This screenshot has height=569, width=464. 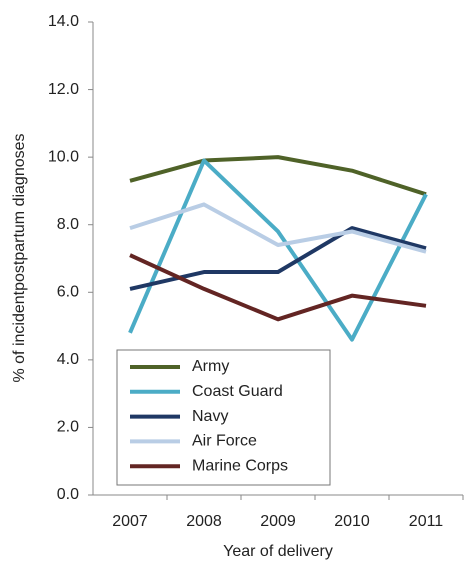 I want to click on legend-label: Army, so click(x=210, y=366).